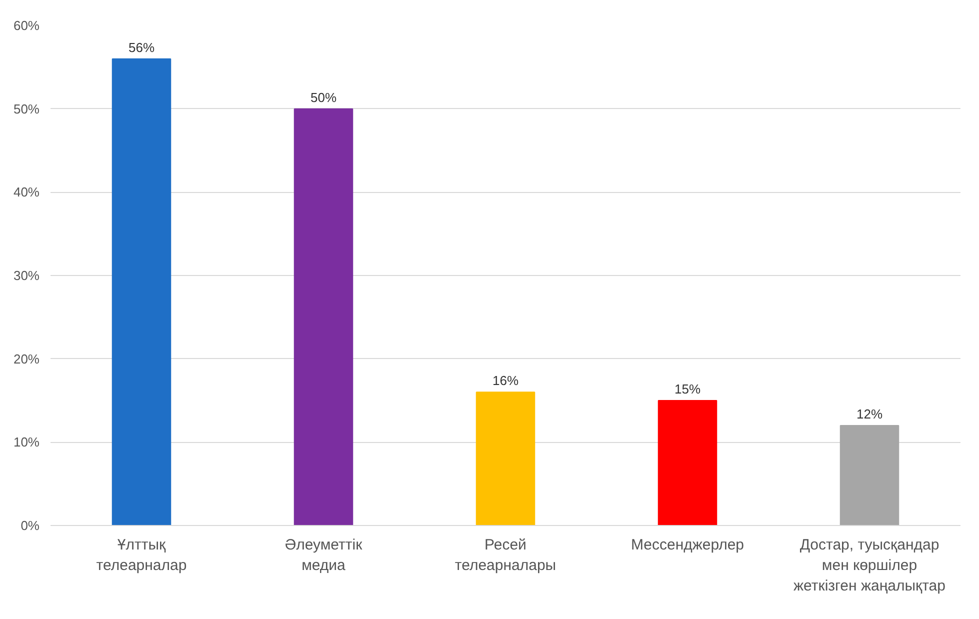 This screenshot has width=979, height=619. What do you see at coordinates (26, 192) in the screenshot?
I see `y-tick-label: 40%` at bounding box center [26, 192].